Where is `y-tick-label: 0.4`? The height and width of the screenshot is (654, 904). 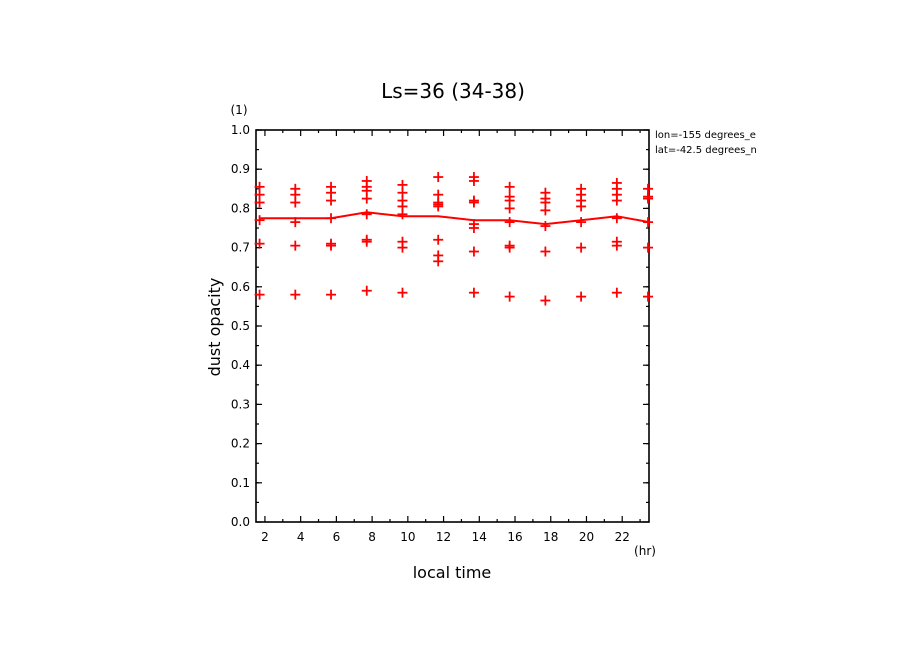
y-tick-label: 0.4 is located at coordinates (240, 365).